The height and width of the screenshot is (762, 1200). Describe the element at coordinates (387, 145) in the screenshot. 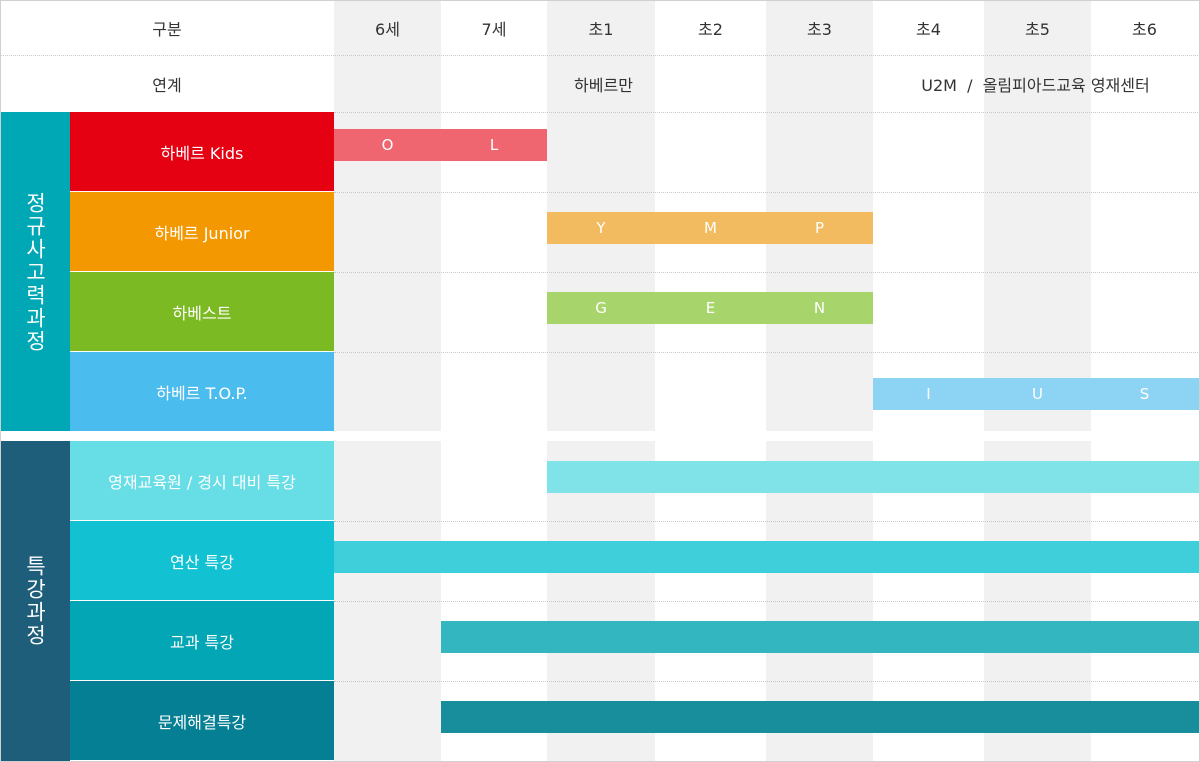

I see `bar-segment-label: O` at that location.